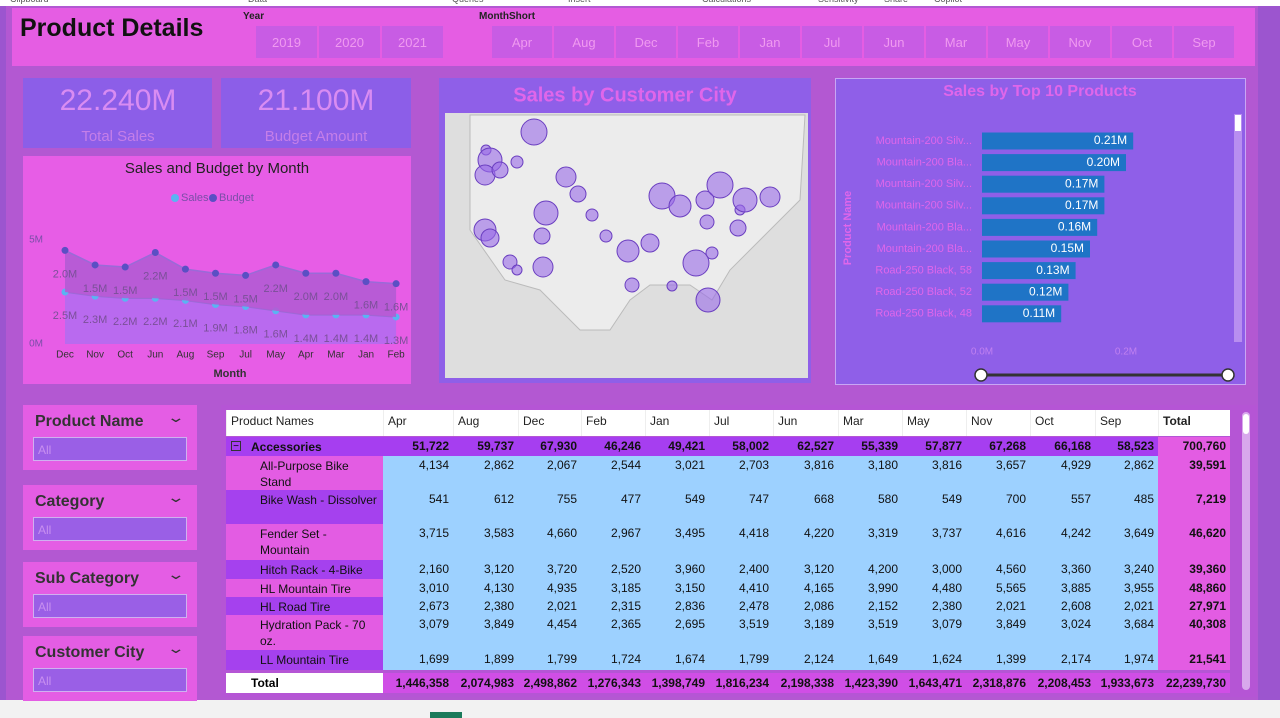 This screenshot has width=1280, height=718. What do you see at coordinates (316, 100) in the screenshot?
I see `kpi-value: 21.100M` at bounding box center [316, 100].